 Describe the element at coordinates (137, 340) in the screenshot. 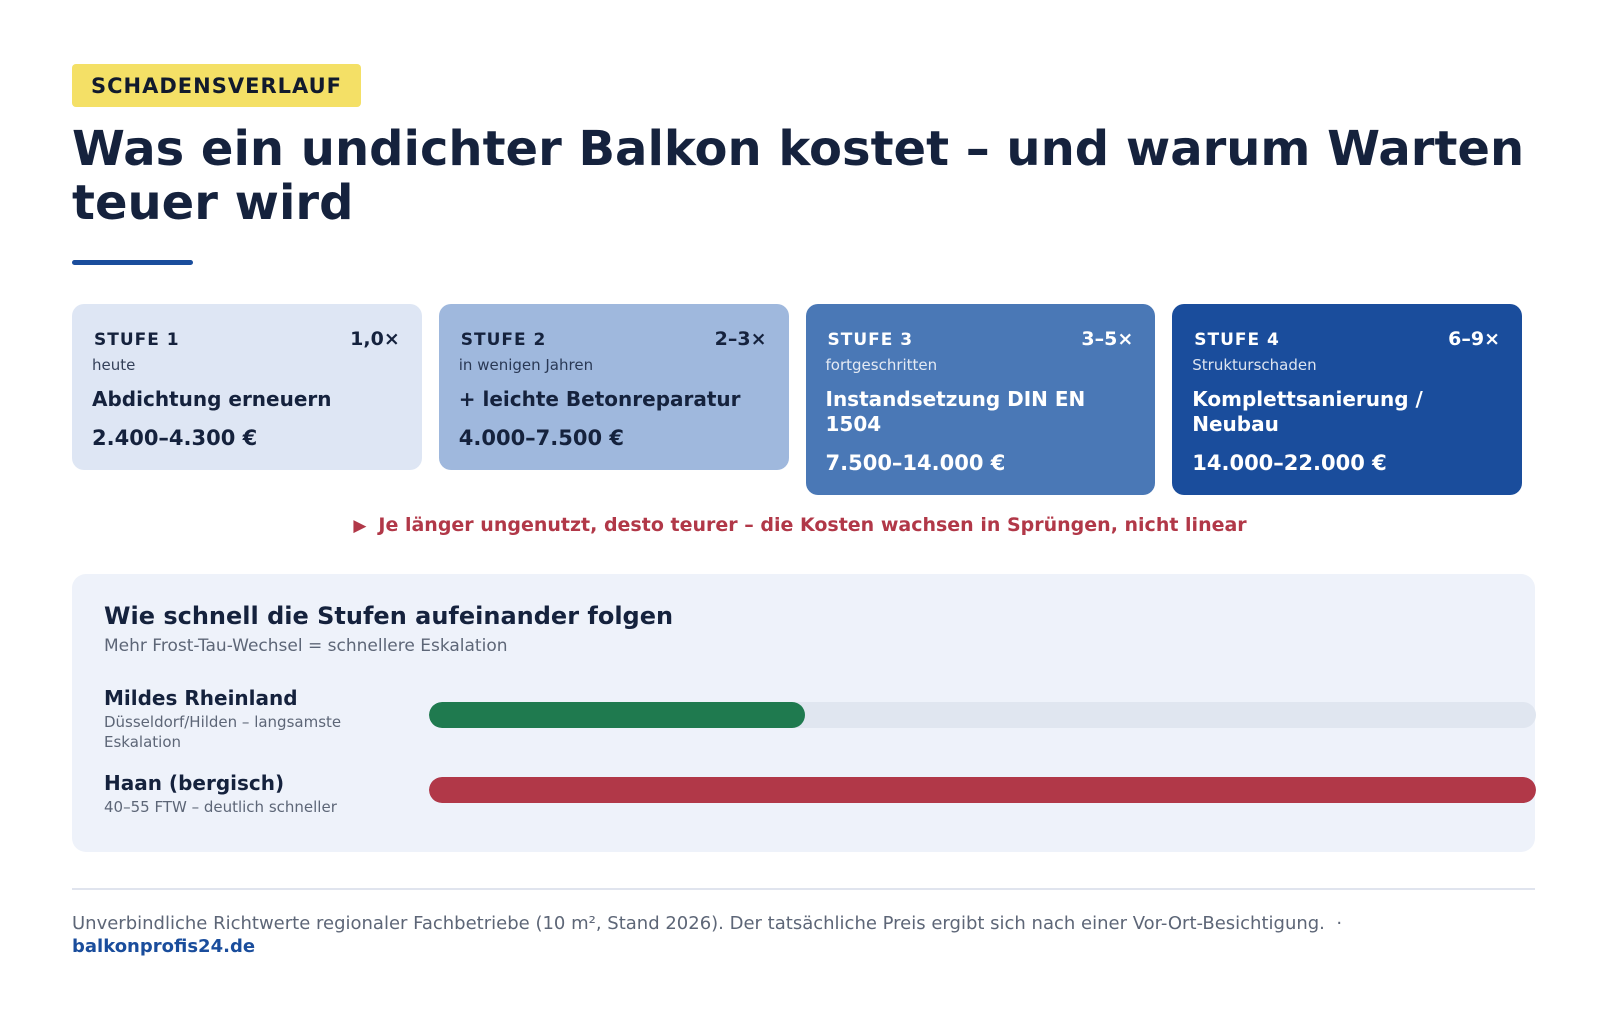

I see `stage-label: STUFE 1` at that location.